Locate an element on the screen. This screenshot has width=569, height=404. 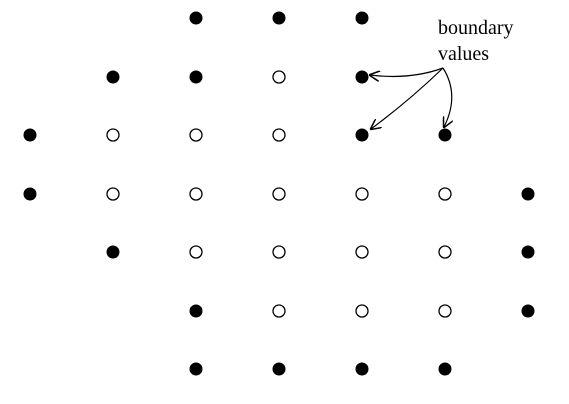
boundary-point-r3c0 is located at coordinates (30, 194).